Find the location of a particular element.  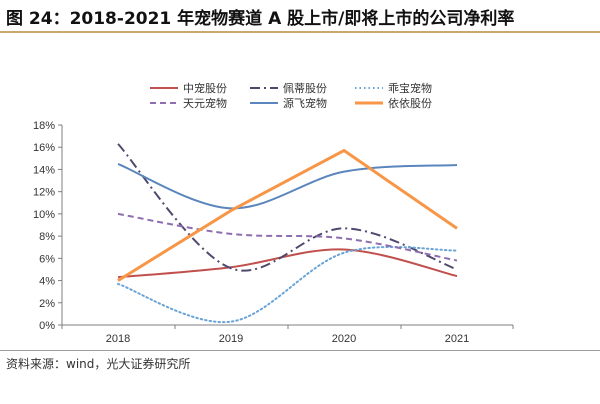

legend-label: 中宠股份 is located at coordinates (205, 88).